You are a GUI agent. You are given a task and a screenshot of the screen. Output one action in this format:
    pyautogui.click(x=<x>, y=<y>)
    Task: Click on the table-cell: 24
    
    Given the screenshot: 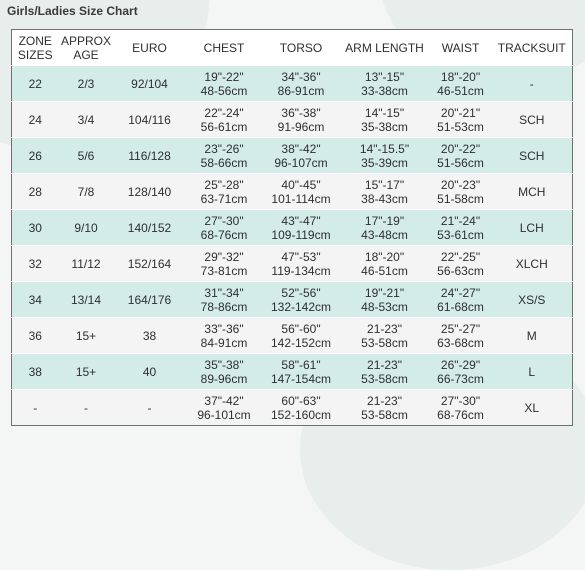 What is the action you would take?
    pyautogui.click(x=35, y=120)
    